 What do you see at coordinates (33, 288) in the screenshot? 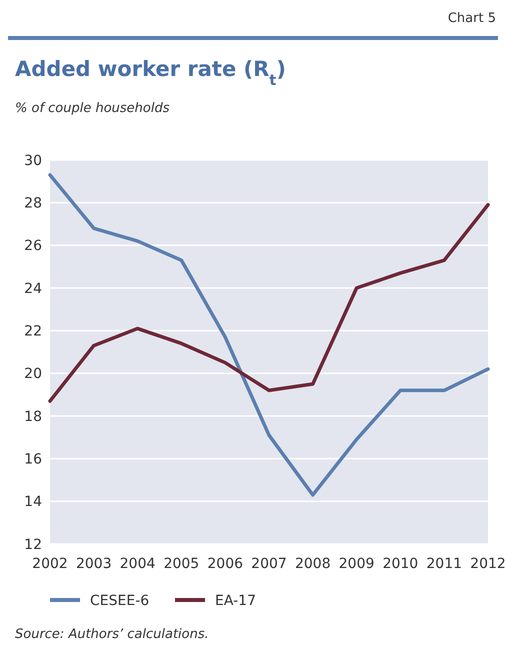
I see `y-tick-label: 24` at bounding box center [33, 288].